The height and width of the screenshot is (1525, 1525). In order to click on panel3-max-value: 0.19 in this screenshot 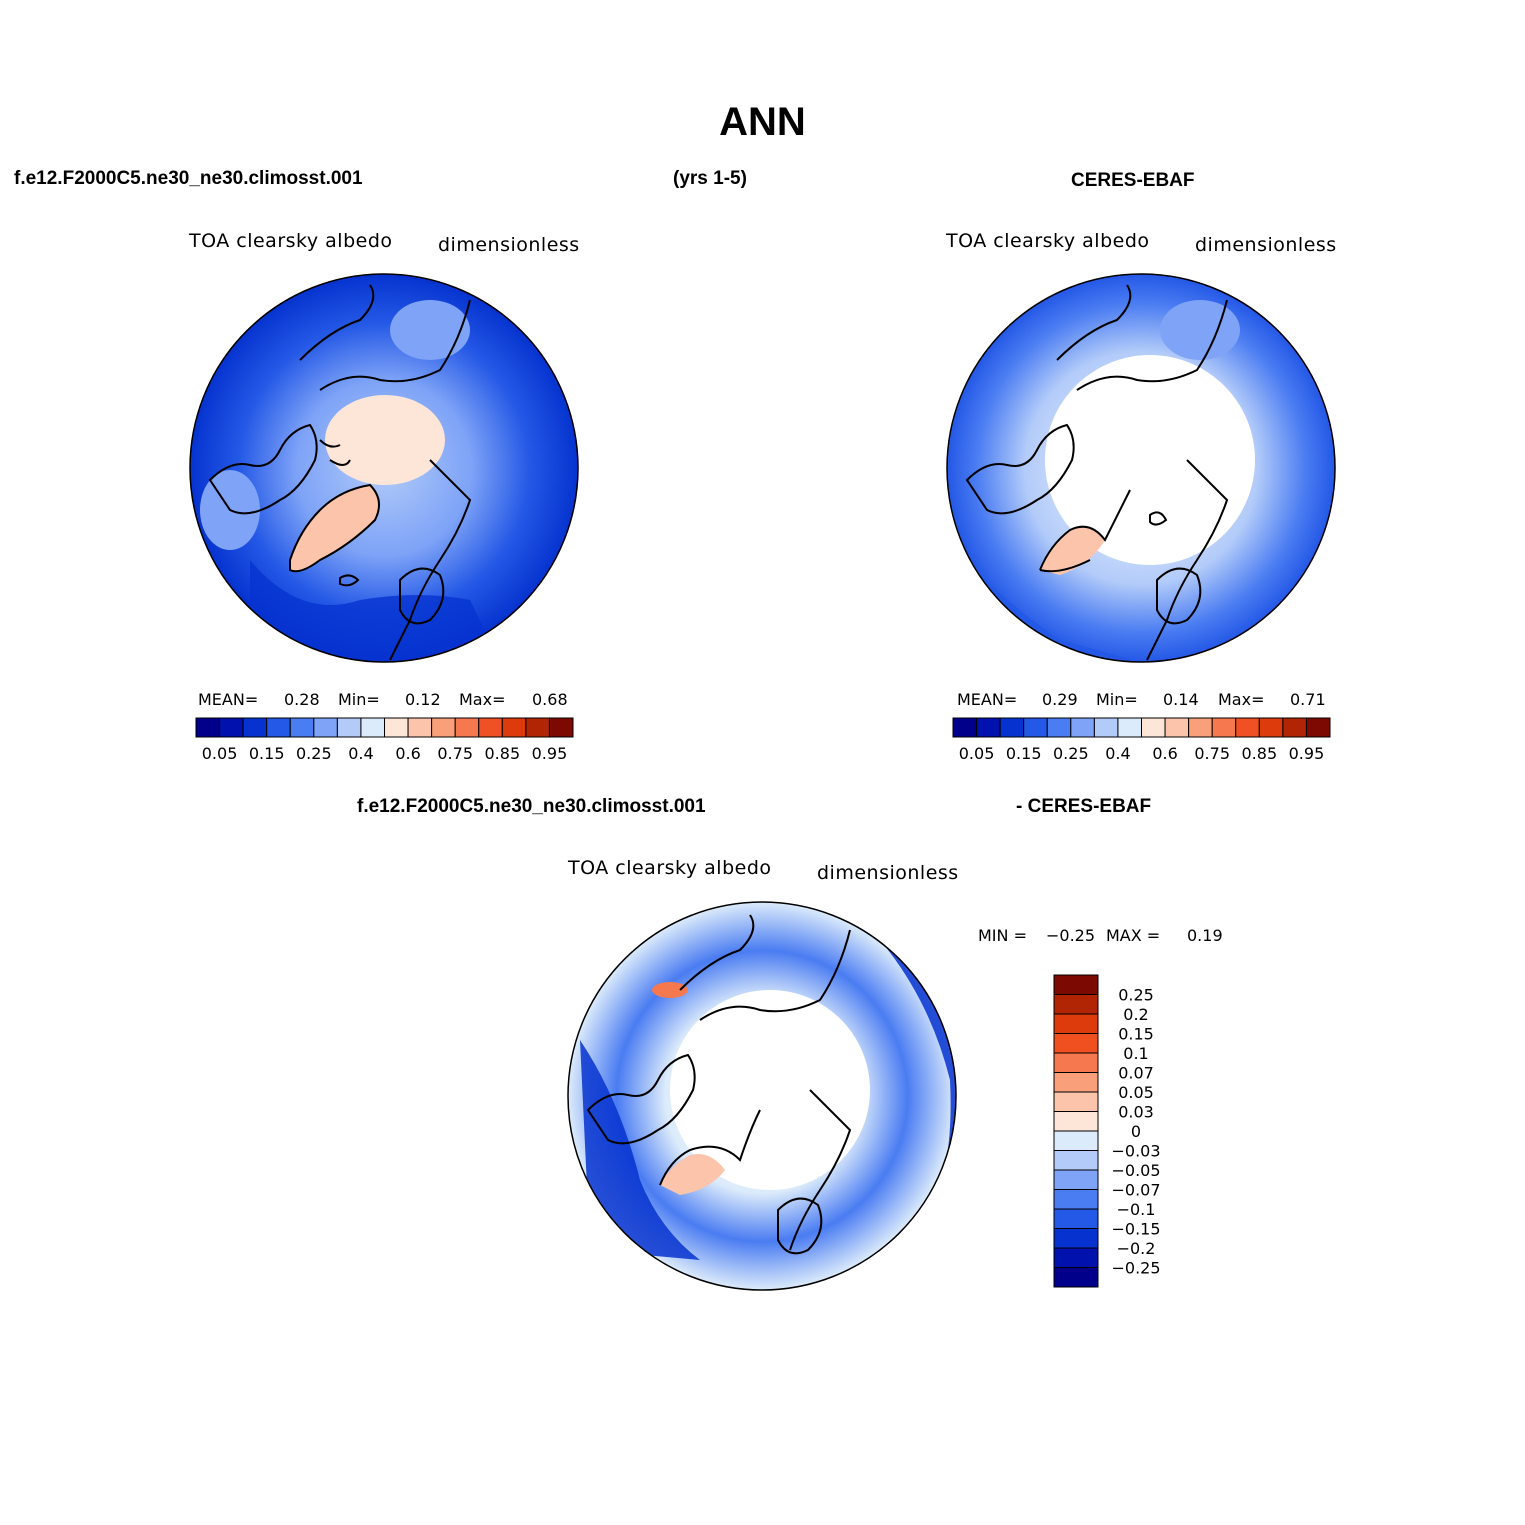, I will do `click(1205, 935)`.